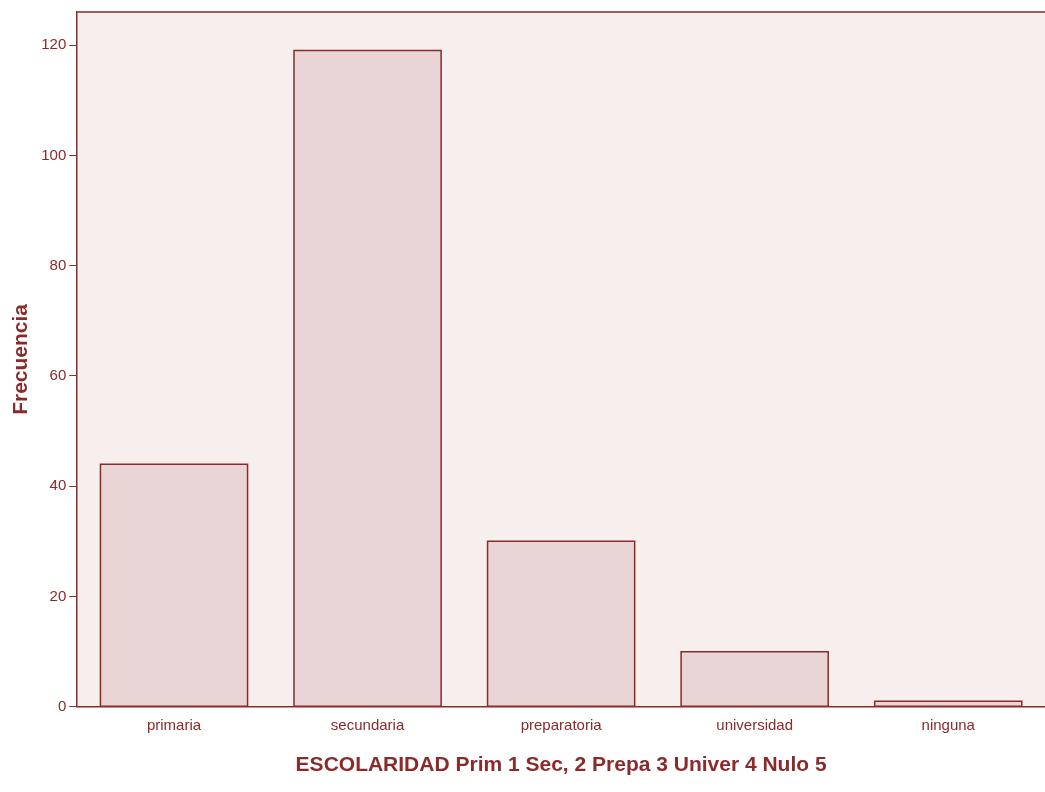 This screenshot has height=792, width=1045. Describe the element at coordinates (58, 264) in the screenshot. I see `y-tick-label: 80` at that location.